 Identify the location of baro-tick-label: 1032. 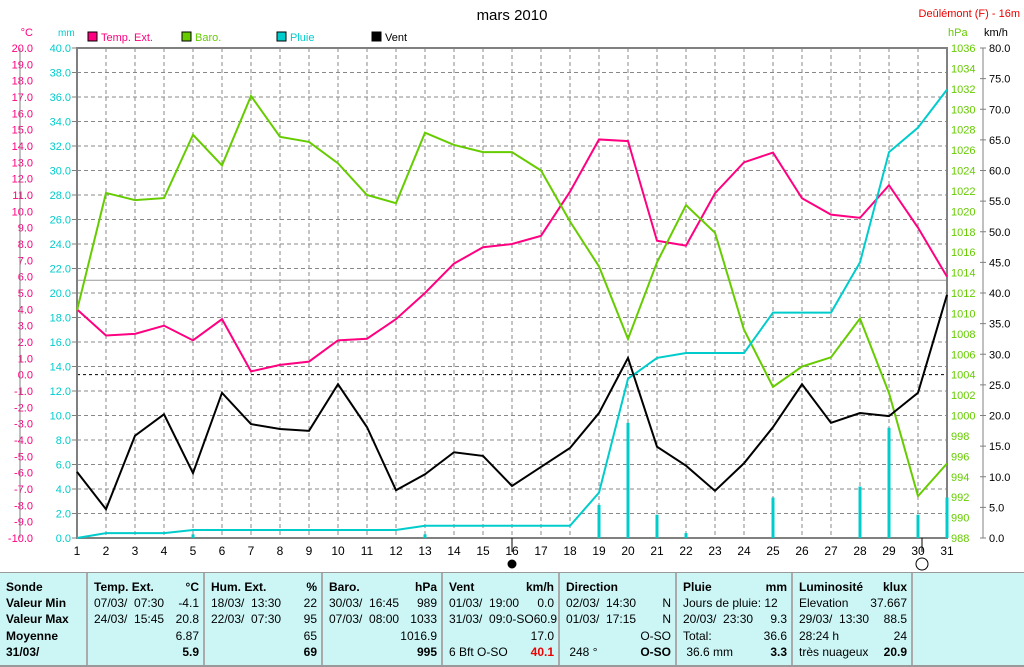
(963, 90).